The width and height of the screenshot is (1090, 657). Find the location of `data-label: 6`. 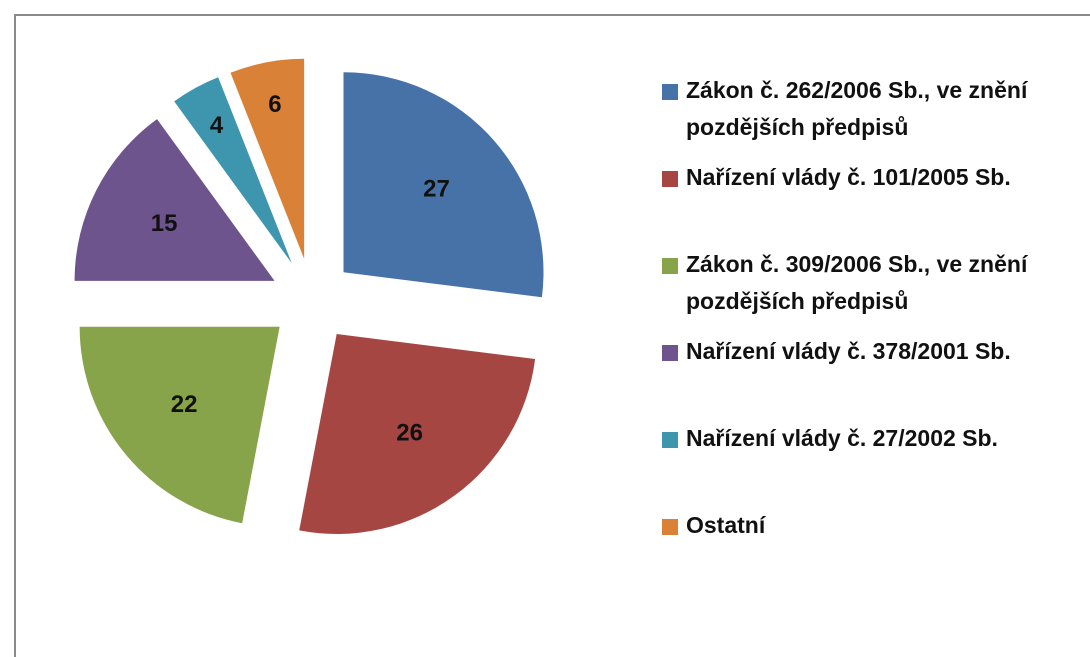

data-label: 6 is located at coordinates (274, 104).